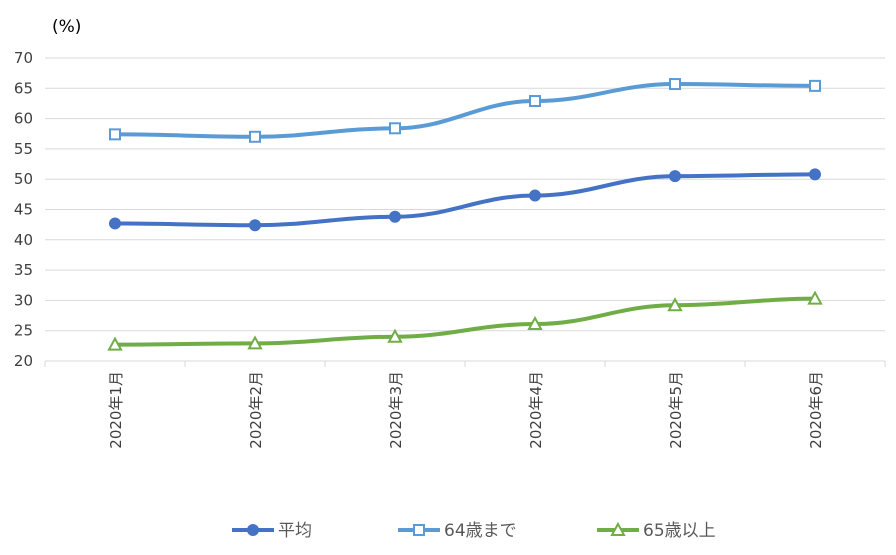 The width and height of the screenshot is (896, 555). I want to click on y-tick-label: 70, so click(23, 58).